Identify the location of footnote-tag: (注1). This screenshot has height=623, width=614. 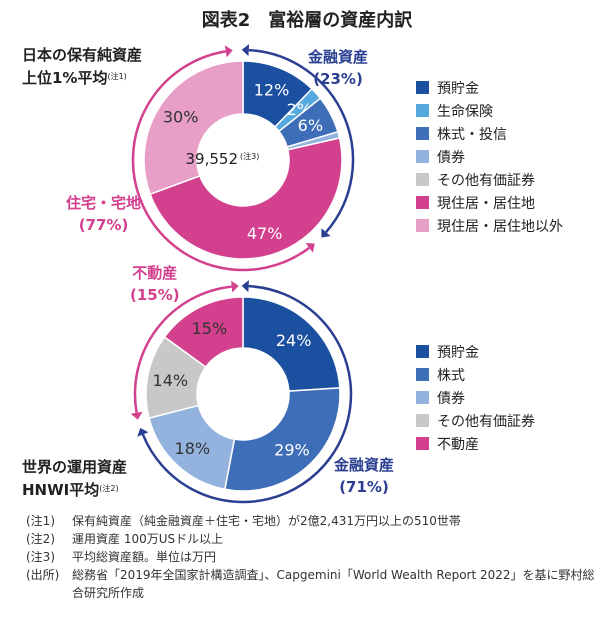
(40, 521).